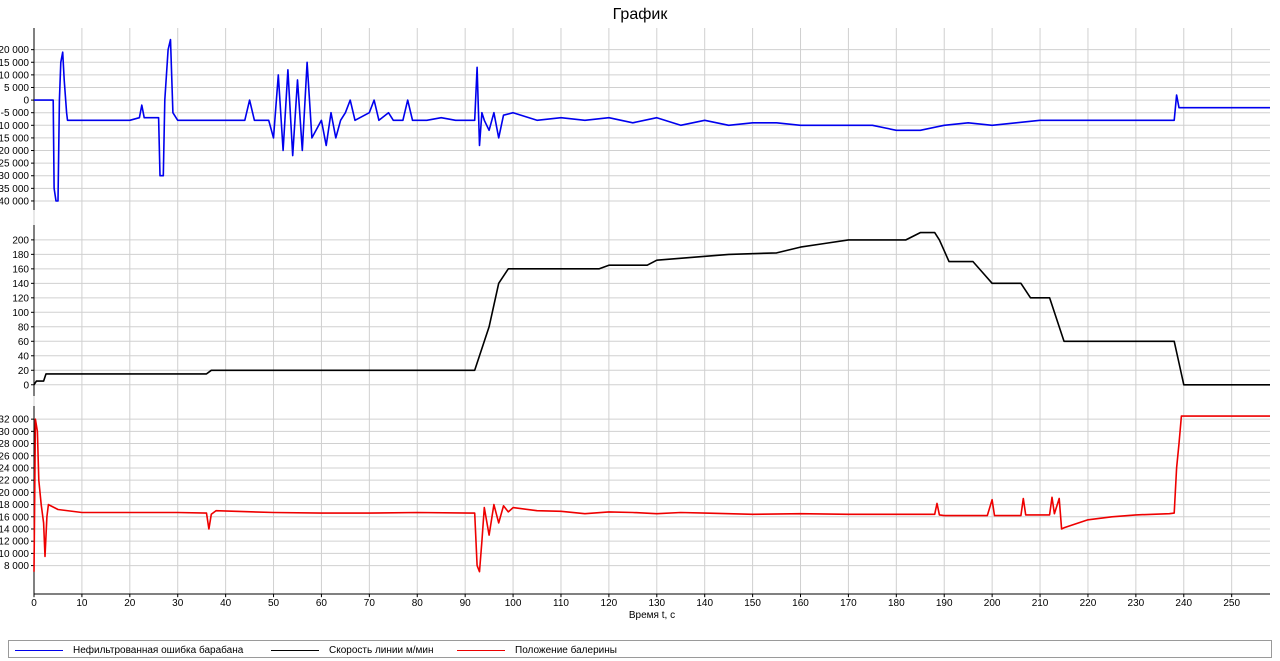 This screenshot has width=1280, height=661. What do you see at coordinates (848, 603) in the screenshot?
I see `x-tick-label: 170` at bounding box center [848, 603].